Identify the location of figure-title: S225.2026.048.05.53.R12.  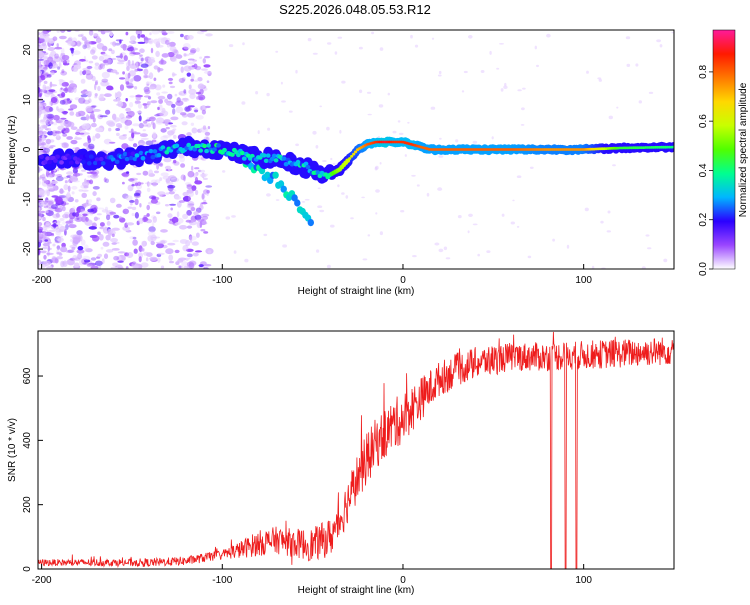
(355, 9).